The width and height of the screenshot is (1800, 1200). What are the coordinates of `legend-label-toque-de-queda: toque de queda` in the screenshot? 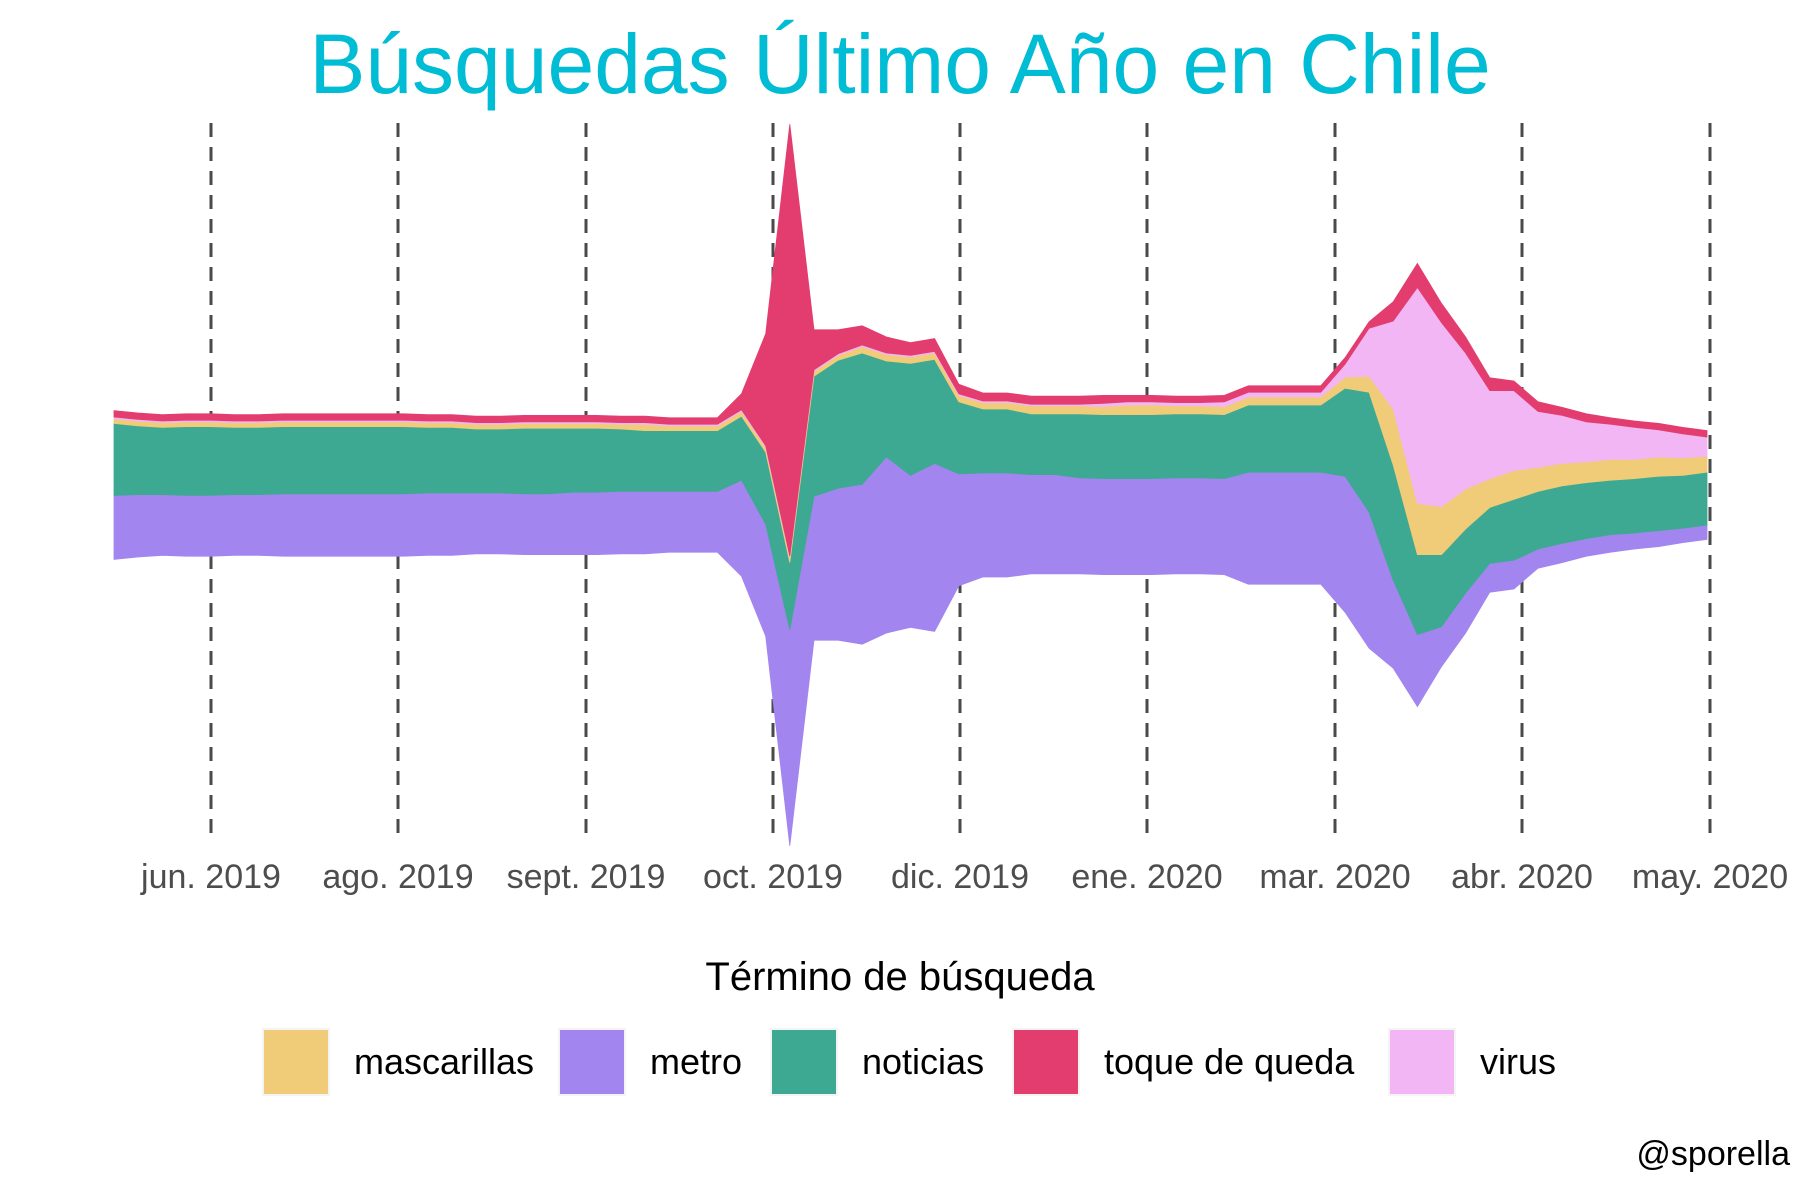 It's located at (1229, 1061).